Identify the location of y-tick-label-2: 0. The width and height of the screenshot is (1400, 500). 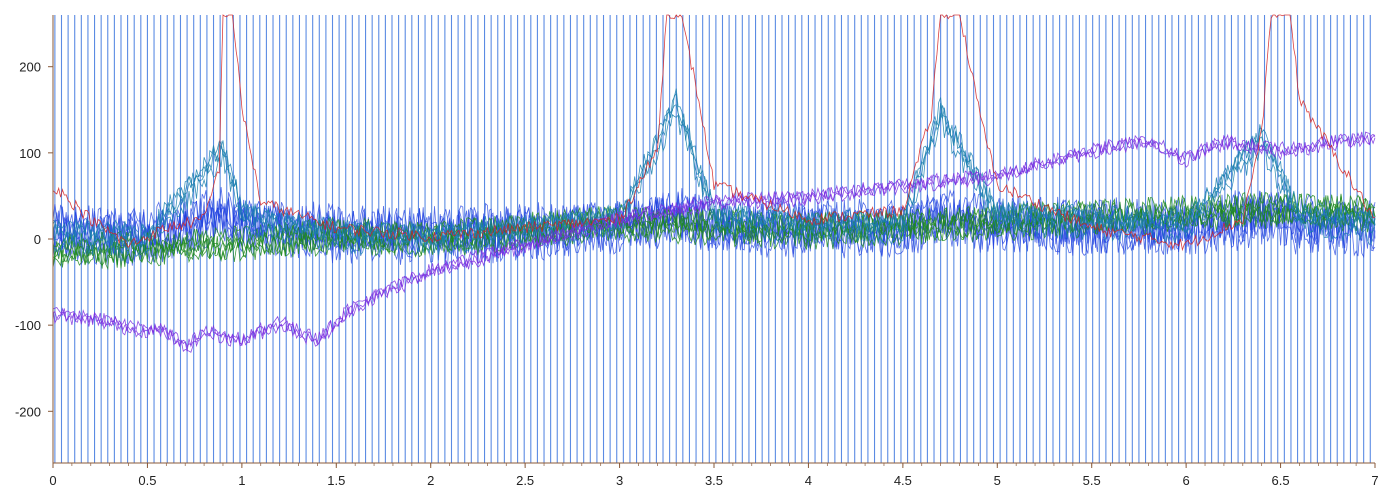
(37, 239).